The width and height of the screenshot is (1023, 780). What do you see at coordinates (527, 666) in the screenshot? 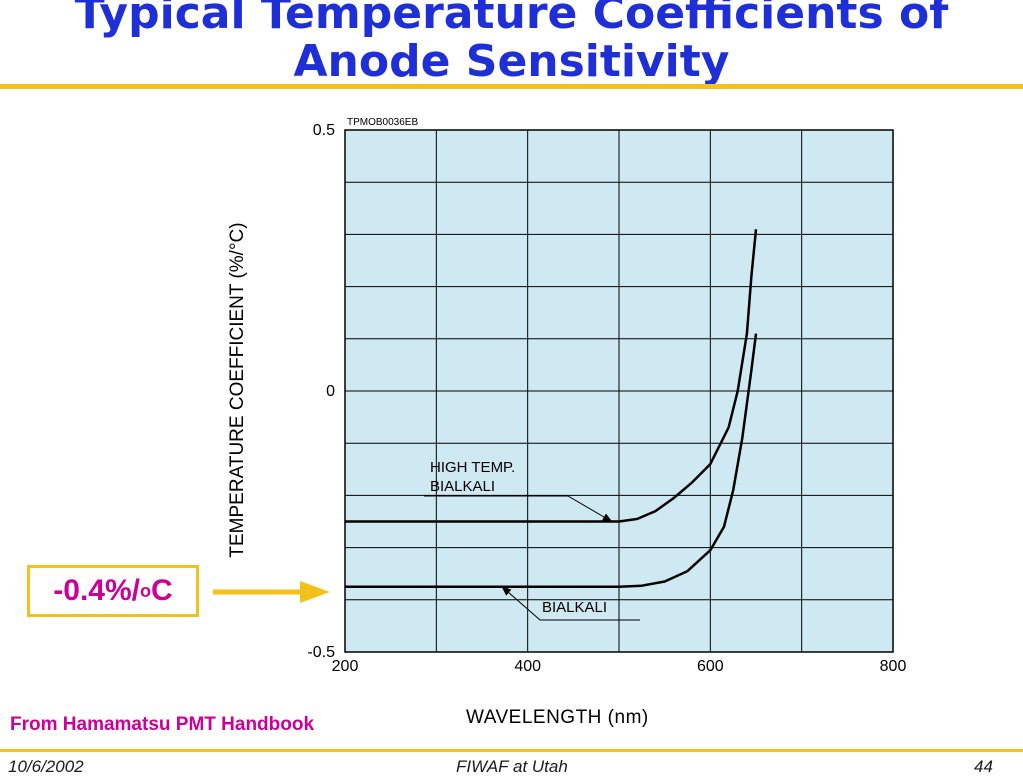
I see `x-tick-label: 400` at bounding box center [527, 666].